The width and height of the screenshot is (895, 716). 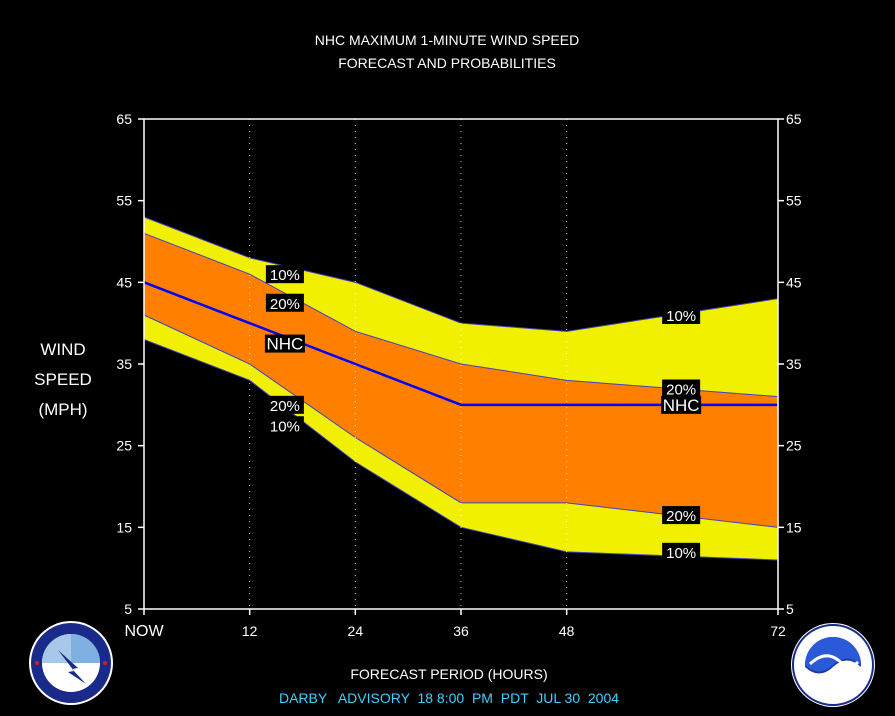 What do you see at coordinates (461, 631) in the screenshot?
I see `x-tick-label: 36` at bounding box center [461, 631].